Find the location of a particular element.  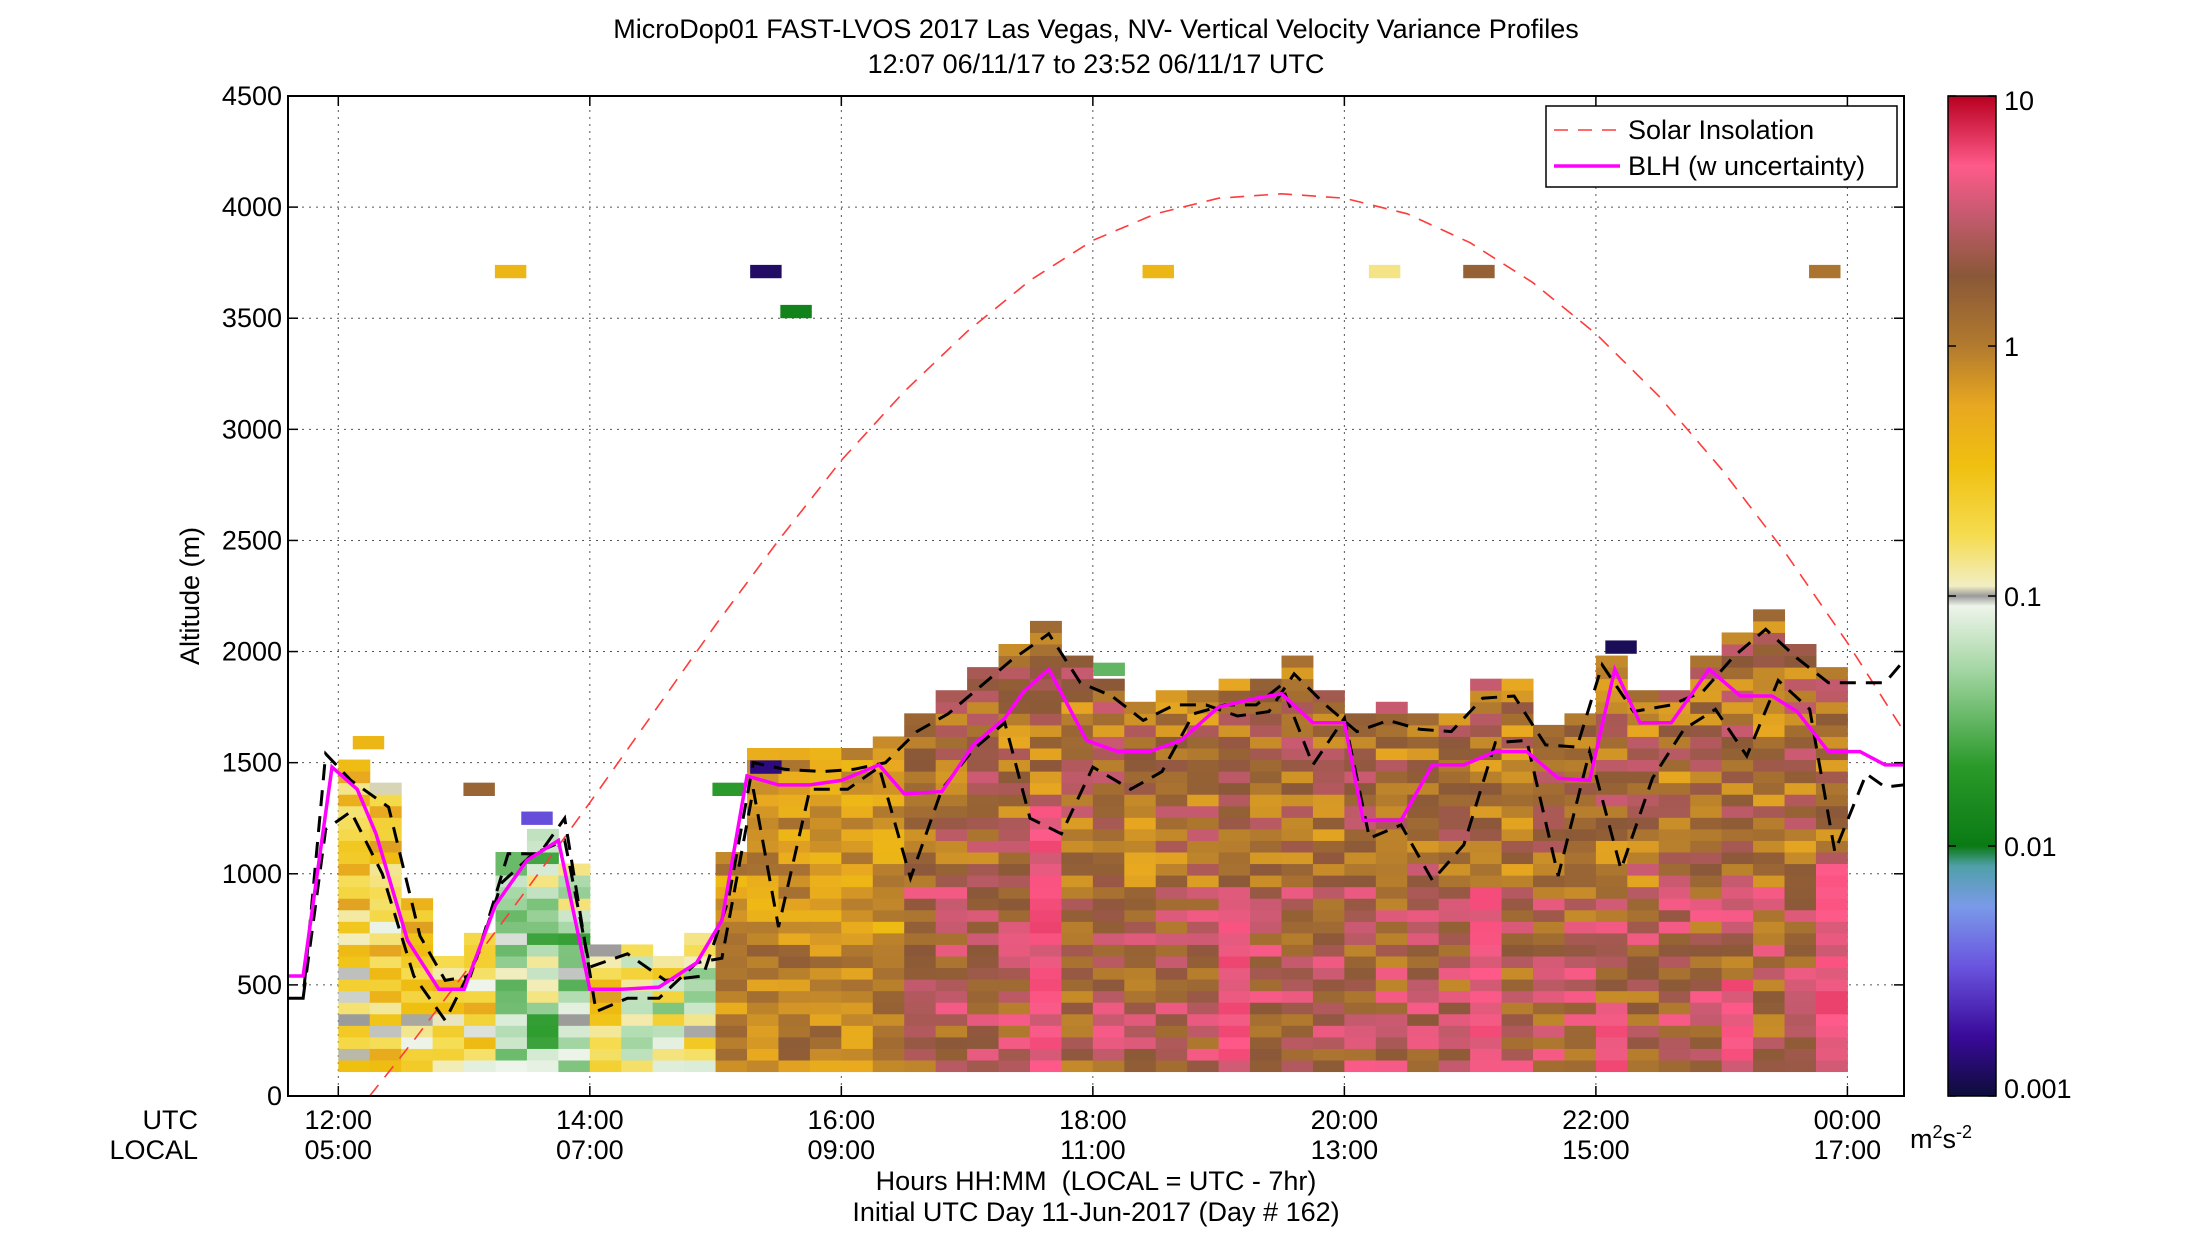

chart-footer: Initial UTC Day 11-Jun-2017 (Day # 162) is located at coordinates (1095, 1212).